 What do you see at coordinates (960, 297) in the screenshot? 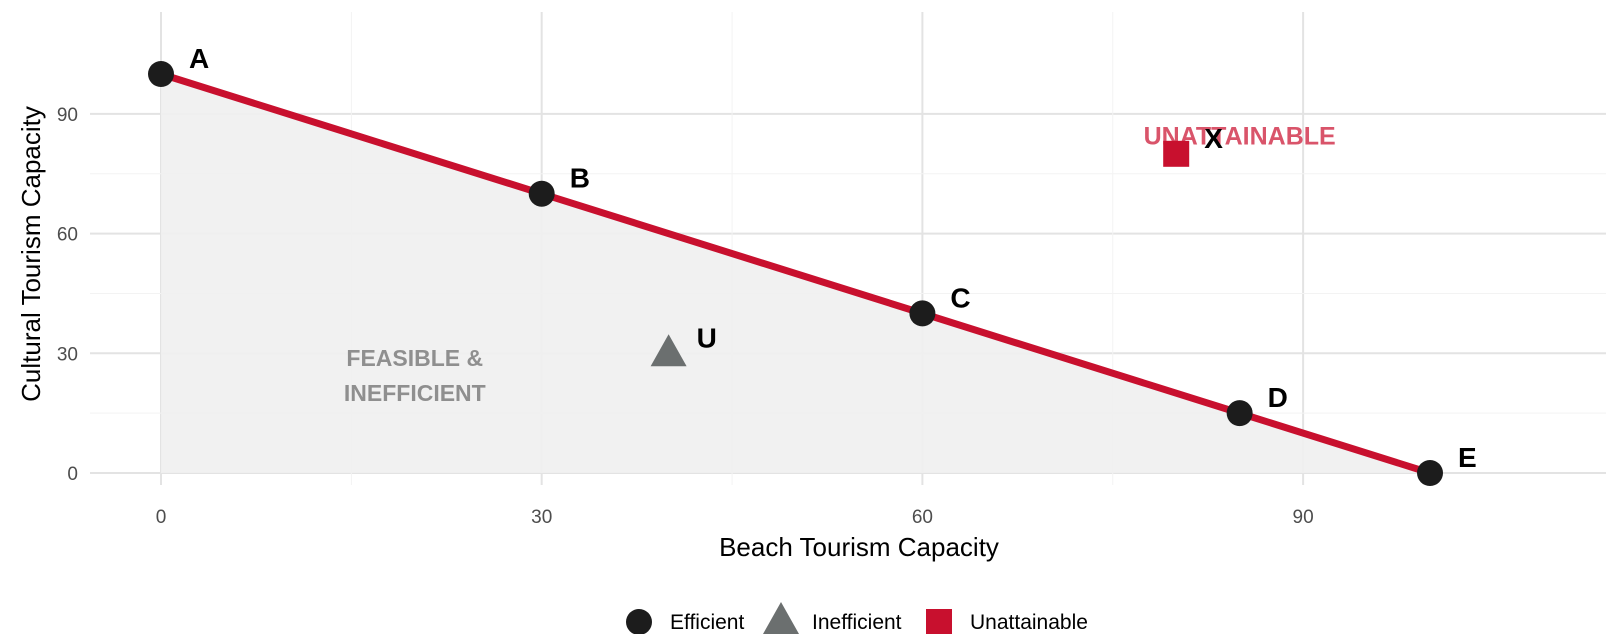
I see `point-label-C: C` at bounding box center [960, 297].